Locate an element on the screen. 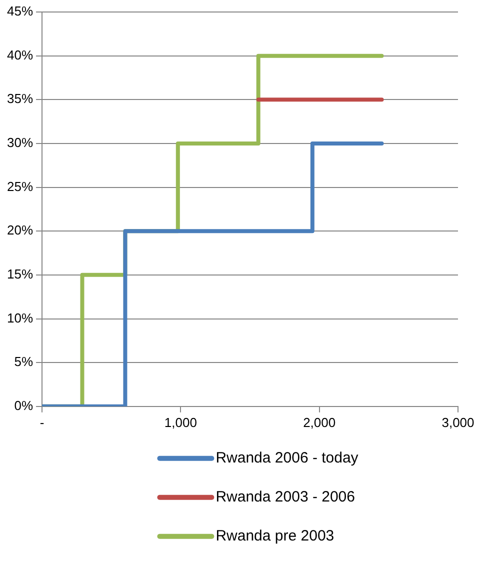 The image size is (482, 574). y-tick-label: 35% is located at coordinates (20, 98).